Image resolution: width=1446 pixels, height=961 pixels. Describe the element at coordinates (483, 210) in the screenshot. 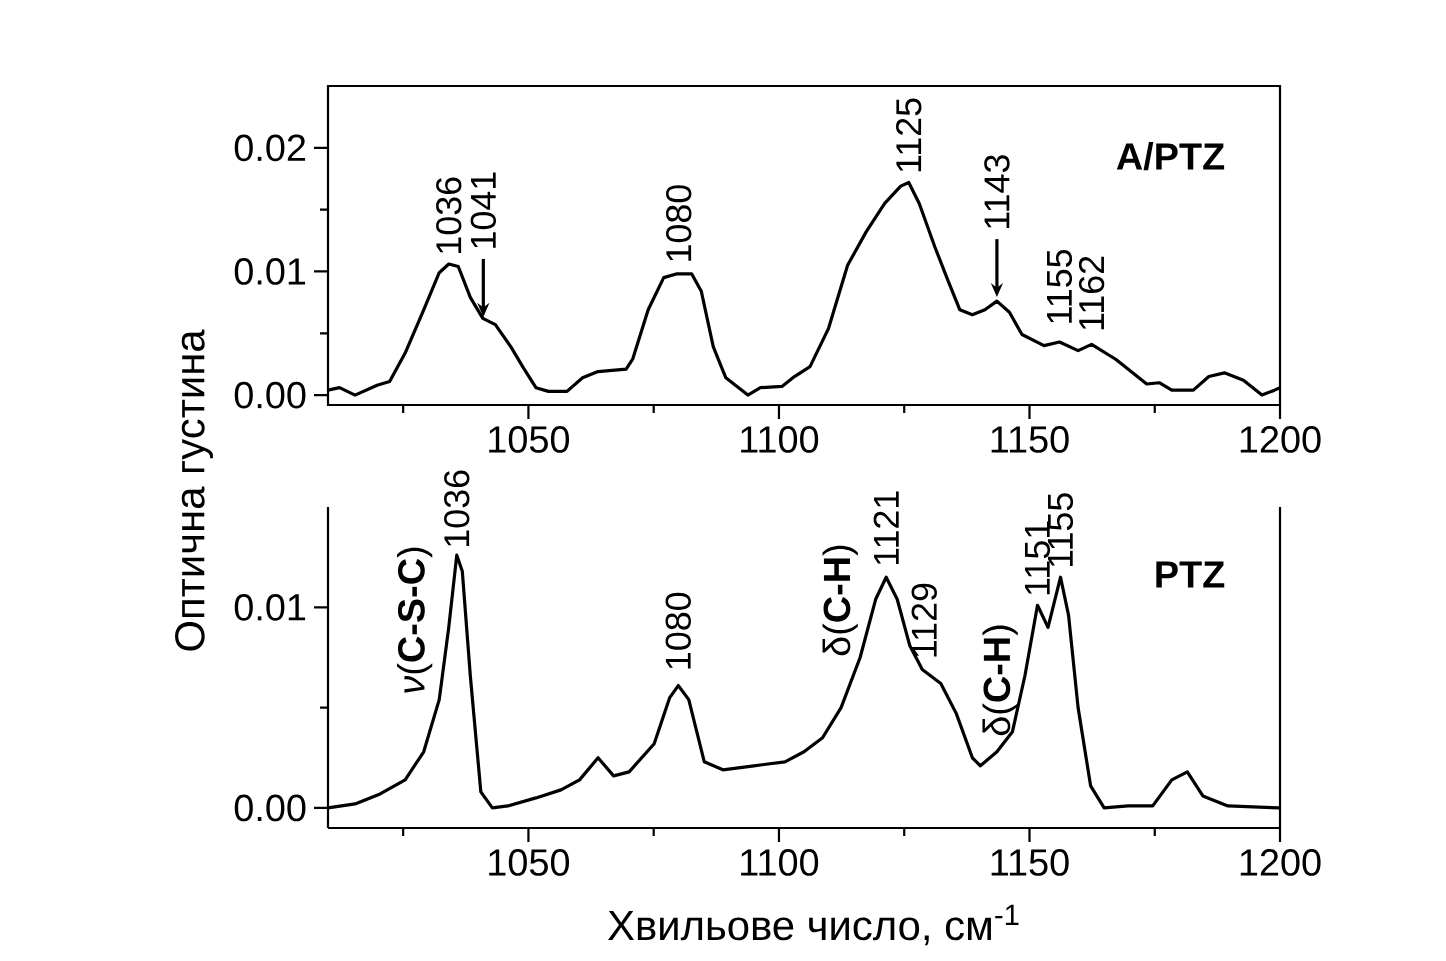

I see `annotation: 1041` at that location.